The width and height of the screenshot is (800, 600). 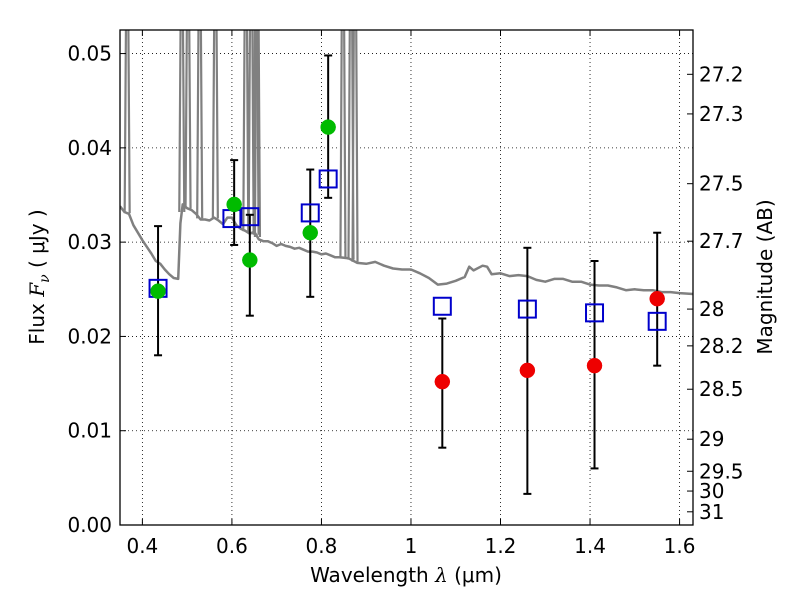 What do you see at coordinates (721, 114) in the screenshot?
I see `right-tick-label: 27.3` at bounding box center [721, 114].